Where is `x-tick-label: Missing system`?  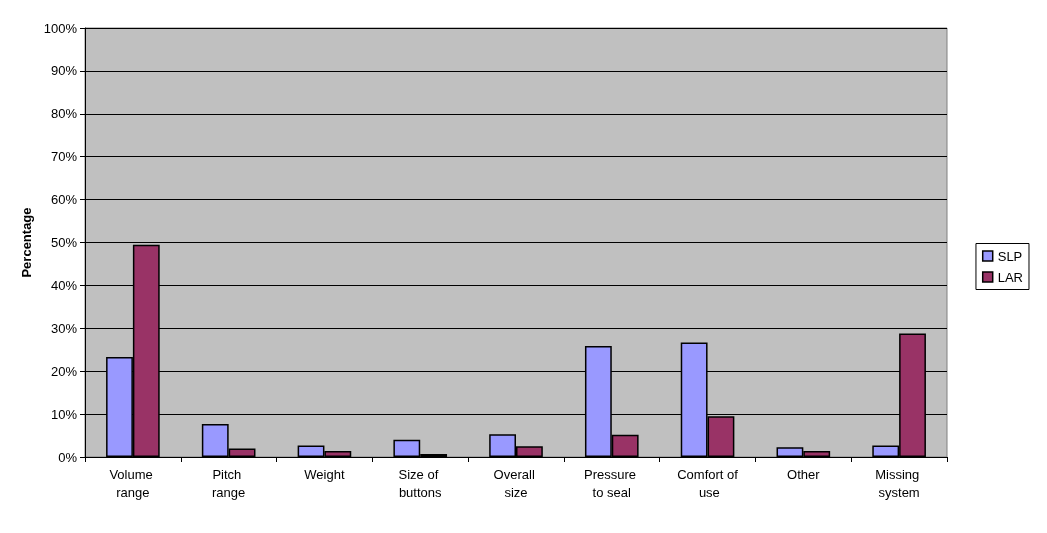
x-tick-label: Missing system is located at coordinates (899, 483).